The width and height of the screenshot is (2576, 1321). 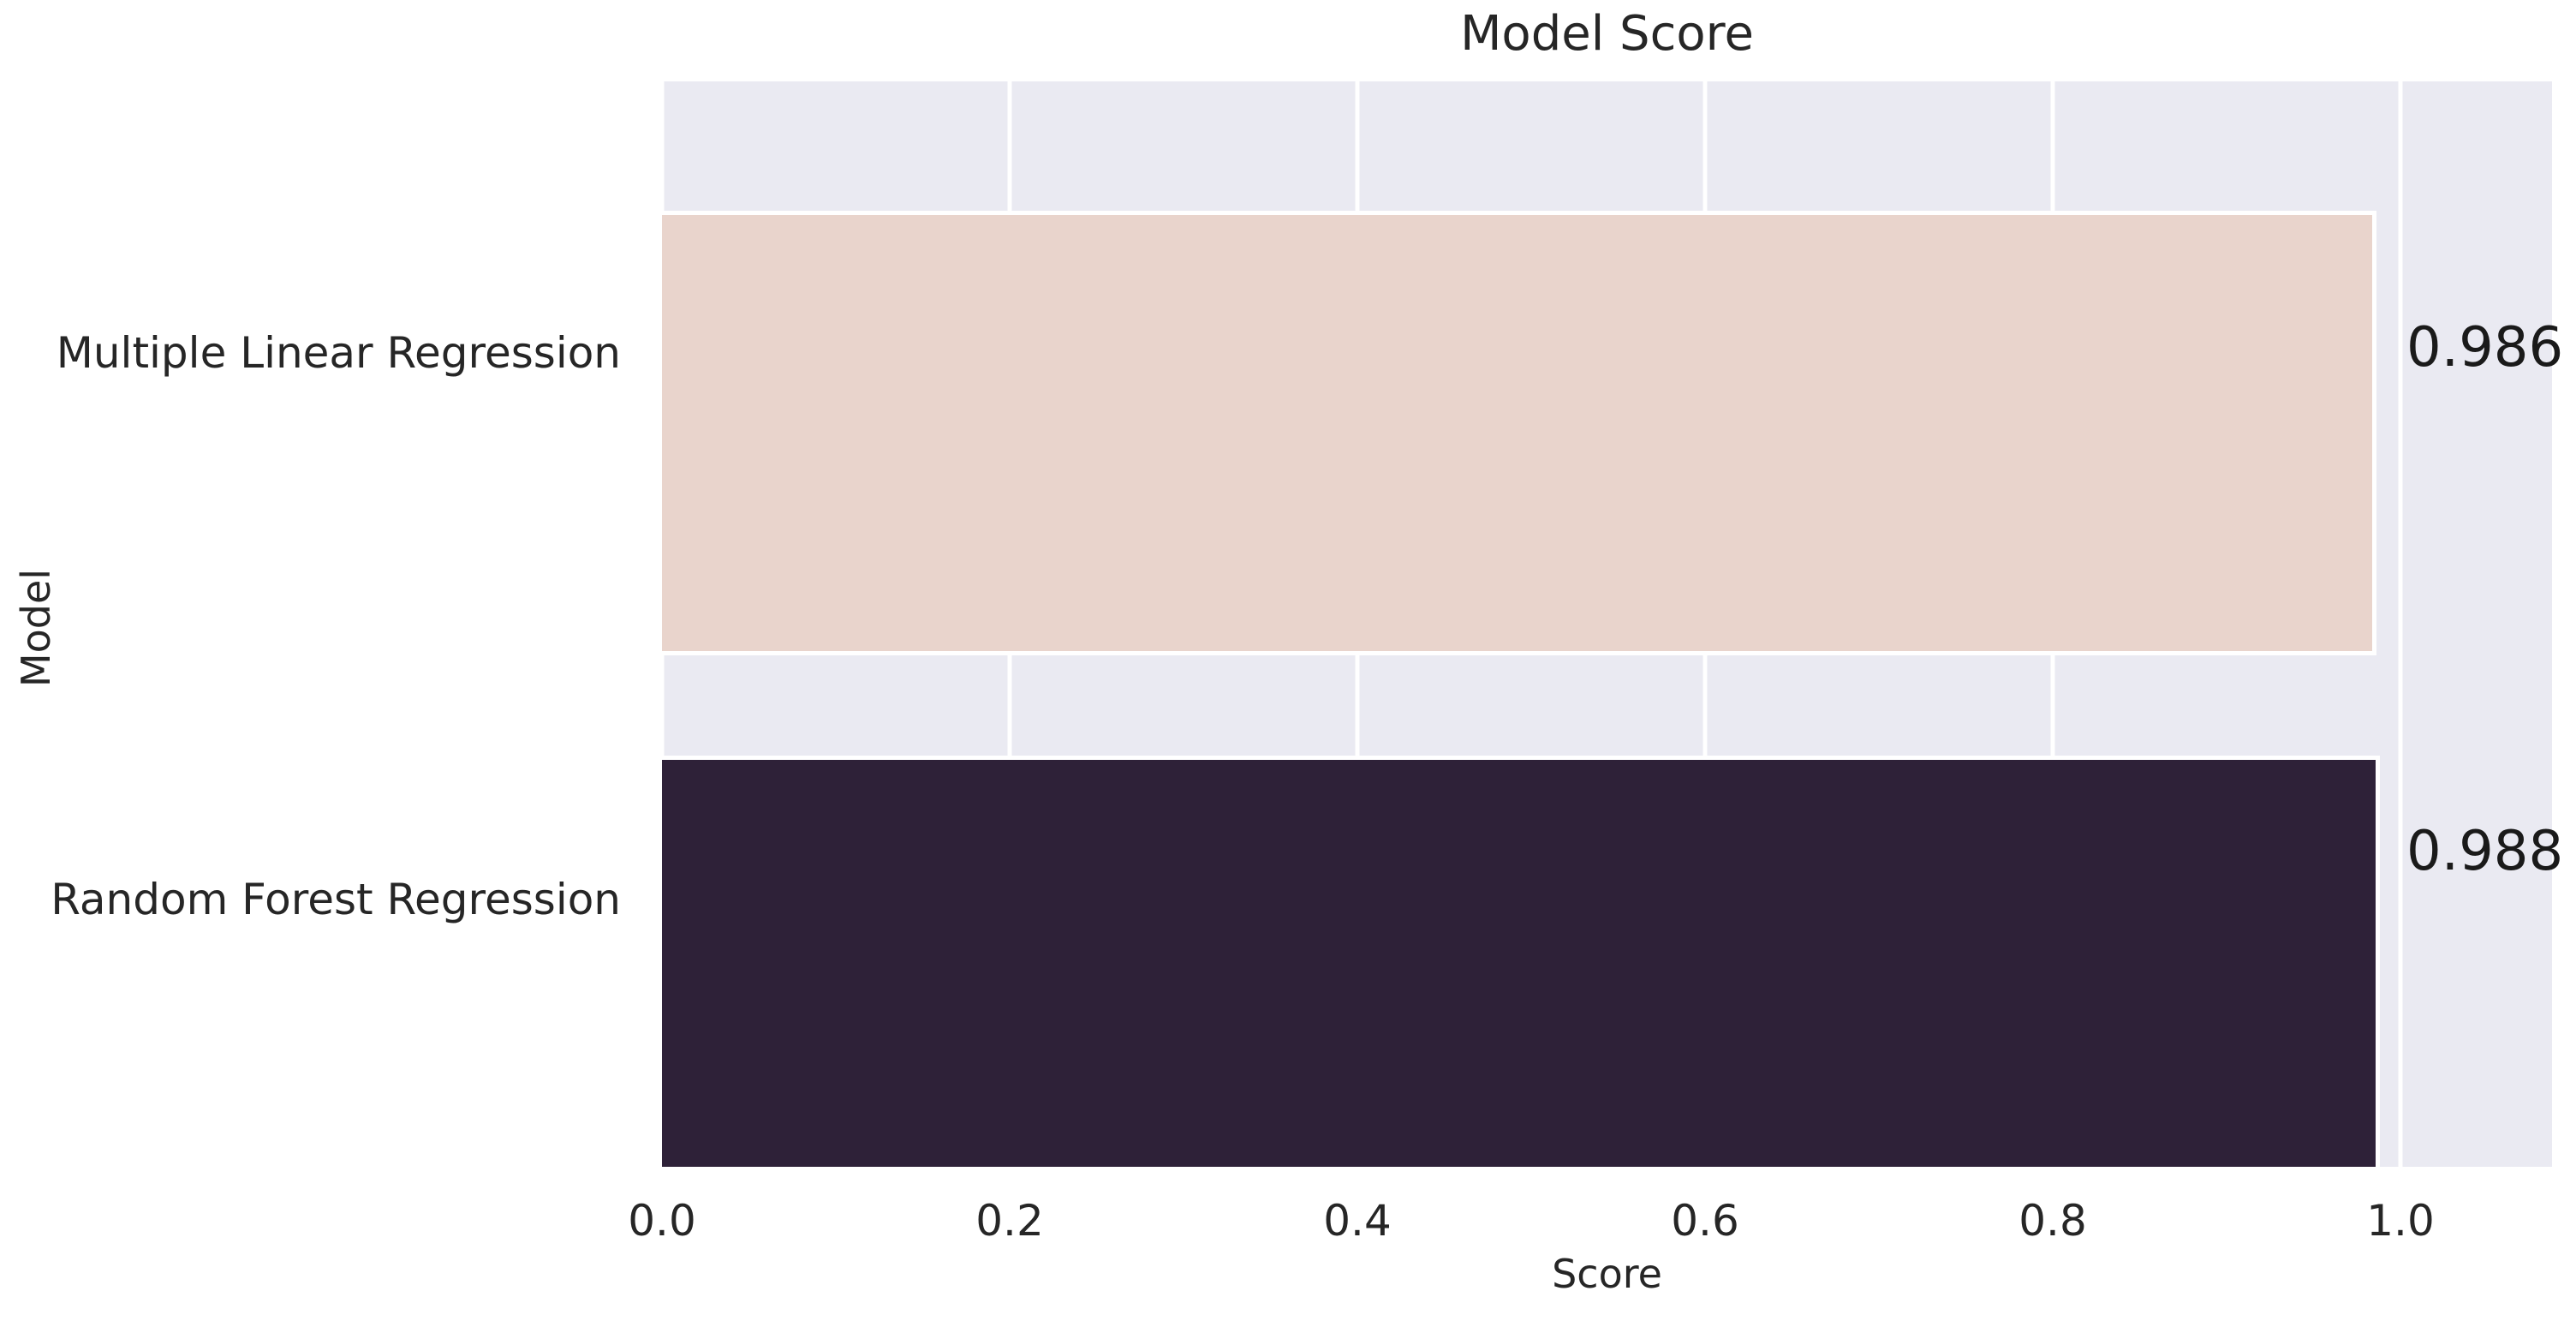 What do you see at coordinates (2052, 1221) in the screenshot?
I see `x-tick-label: 0.8` at bounding box center [2052, 1221].